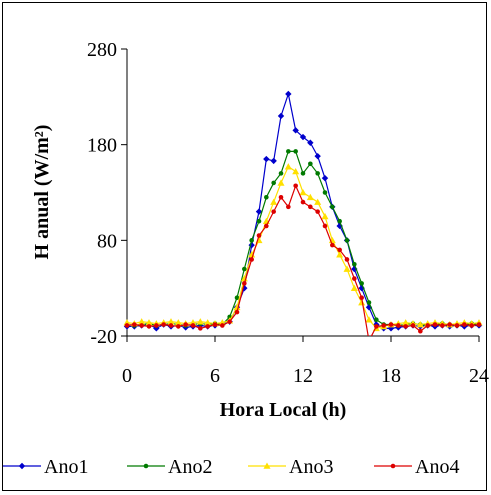 The image size is (491, 495). What do you see at coordinates (231, 467) in the screenshot?
I see `legend: Ano1 Ano2 Ano3 Ano4` at bounding box center [231, 467].